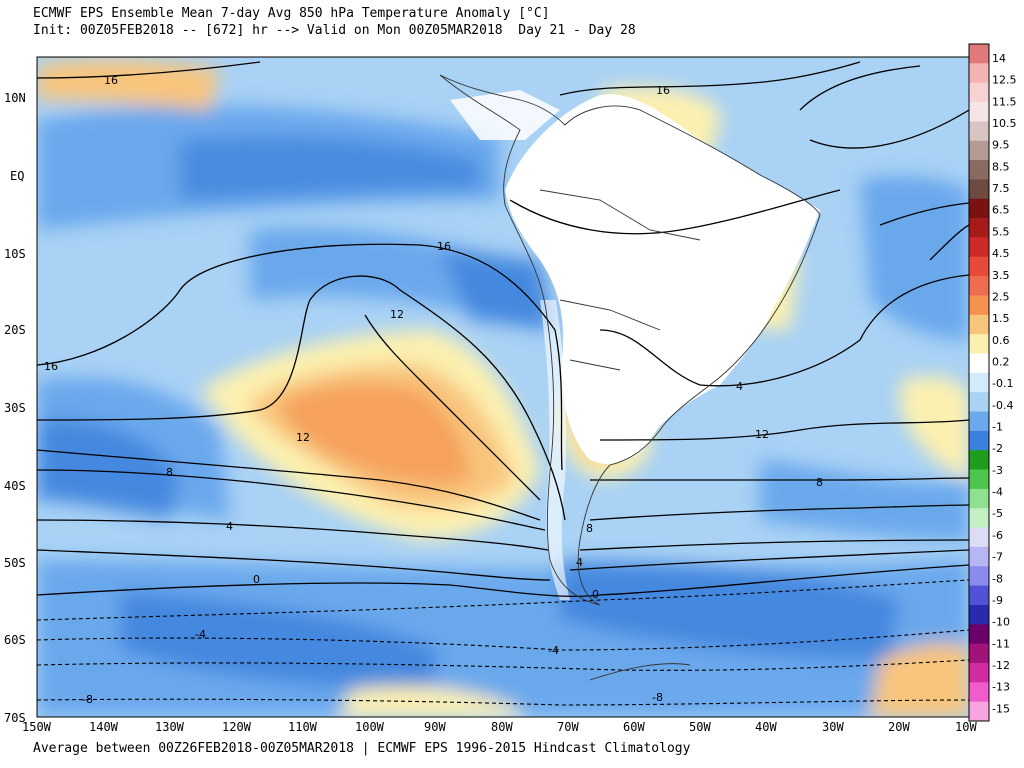 The image size is (1024, 768). I want to click on colorbar-label: -11, so click(1001, 643).